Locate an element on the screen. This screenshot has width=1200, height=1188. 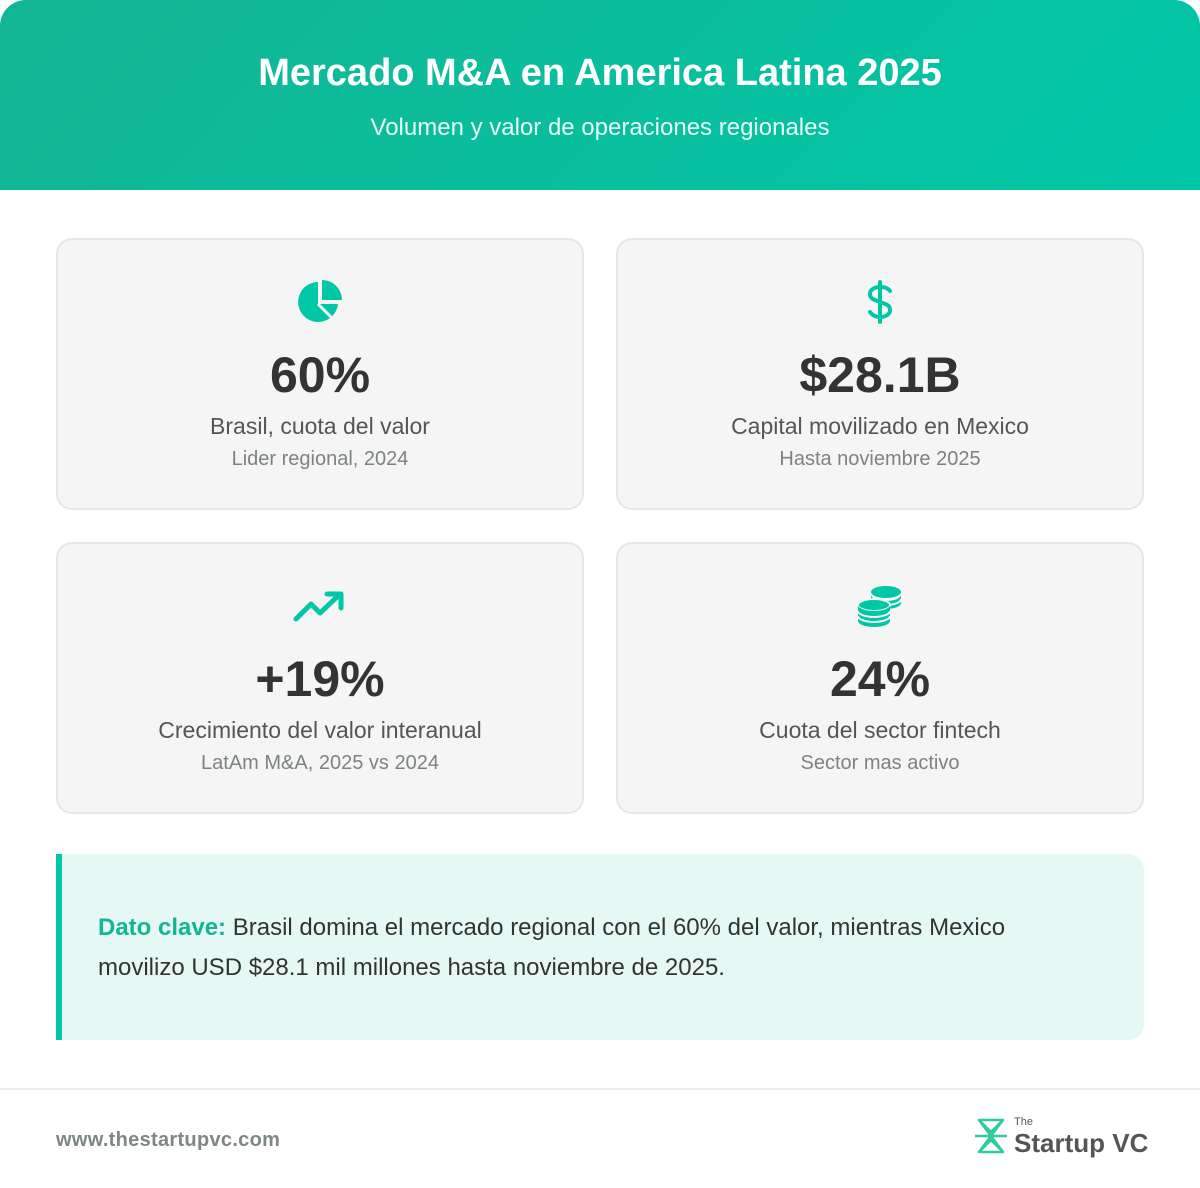
logo-name-text: Startup VC is located at coordinates (1081, 1143).